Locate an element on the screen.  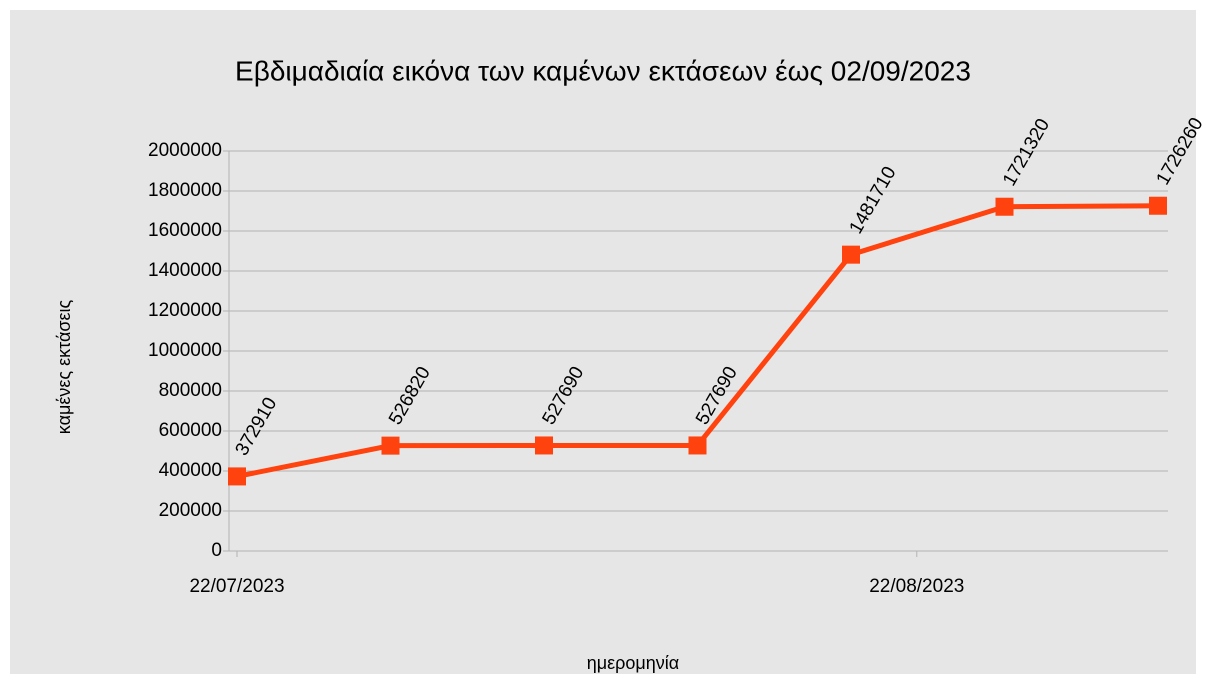
y-tick-label: 2000000 is located at coordinates (185, 150).